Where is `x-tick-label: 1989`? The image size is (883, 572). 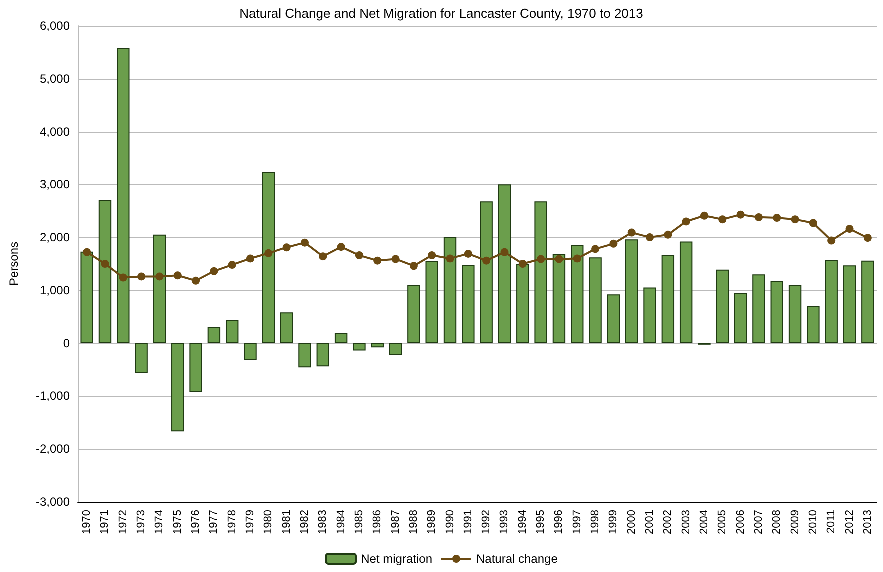
x-tick-label: 1989 is located at coordinates (432, 522).